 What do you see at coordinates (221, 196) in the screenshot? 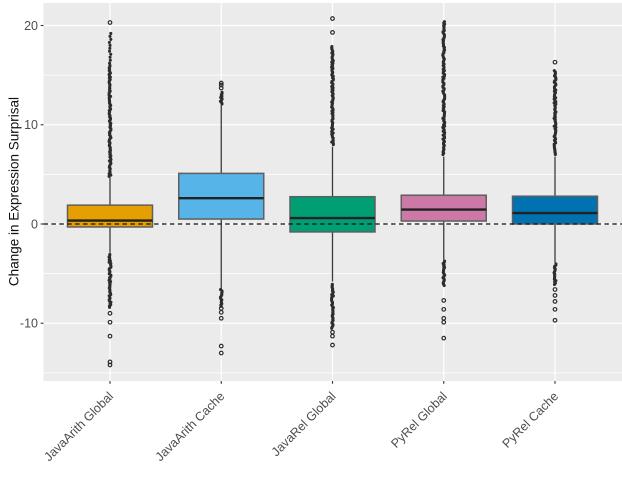
I see `box-javaarith-cache` at bounding box center [221, 196].